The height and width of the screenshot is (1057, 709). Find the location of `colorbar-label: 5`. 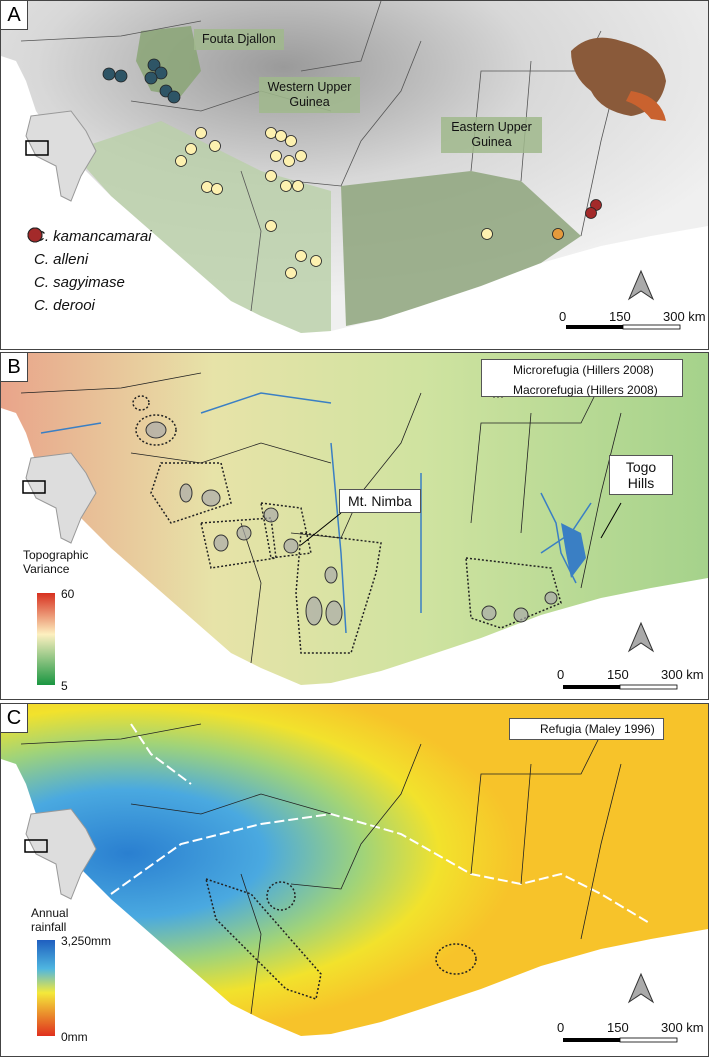

colorbar-label: 5 is located at coordinates (64, 686).